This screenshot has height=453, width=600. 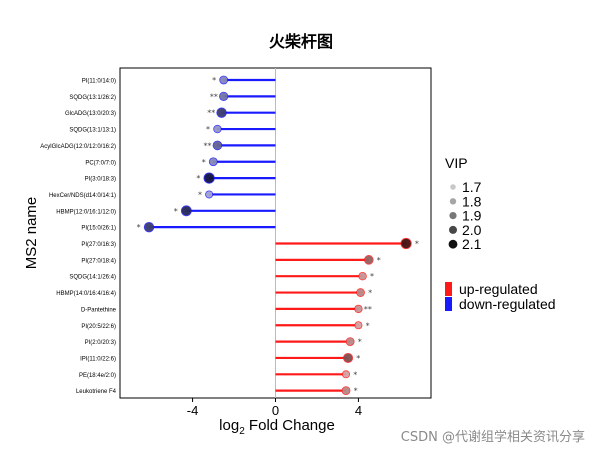 What do you see at coordinates (96, 392) in the screenshot?
I see `y-tick-label: Leukotriene F4` at bounding box center [96, 392].